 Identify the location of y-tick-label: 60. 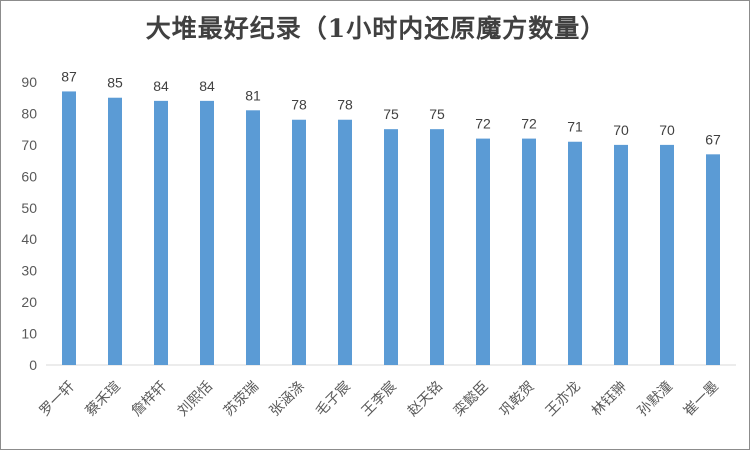
(29, 176).